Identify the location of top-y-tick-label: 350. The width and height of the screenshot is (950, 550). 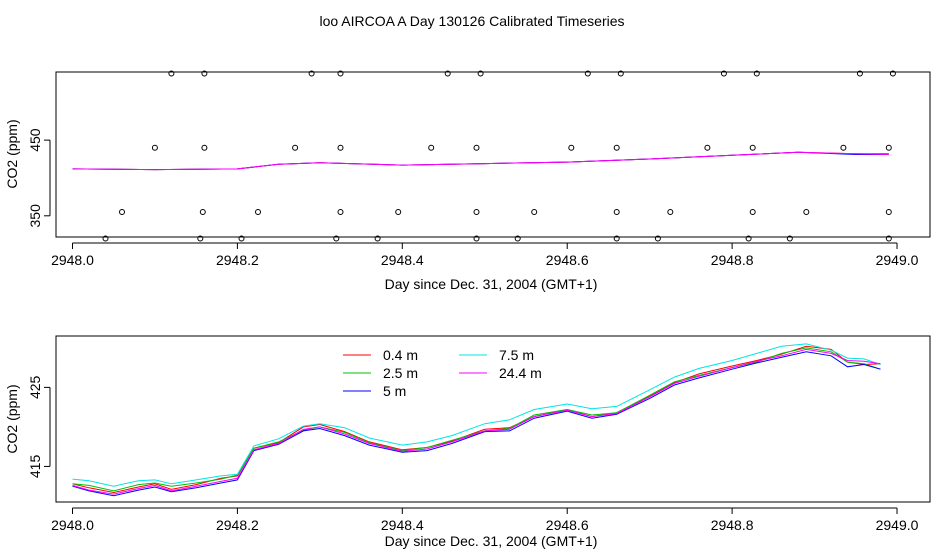
(35, 216).